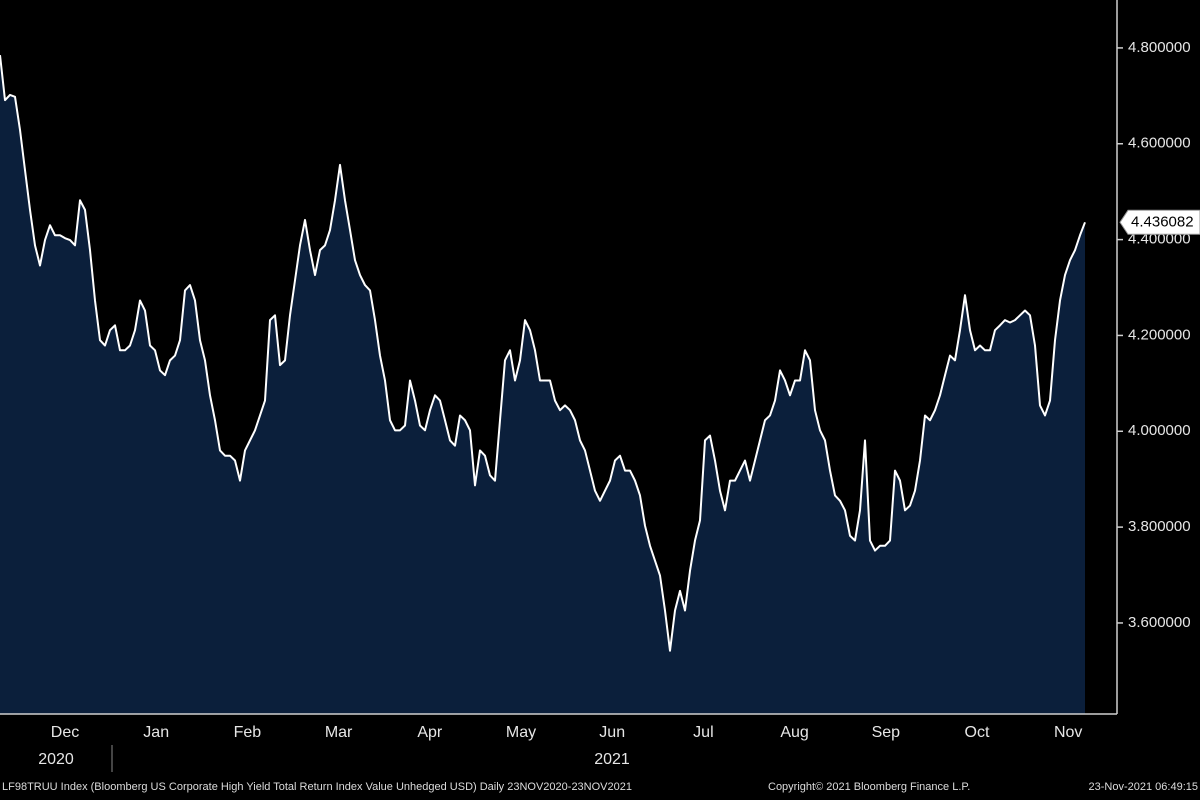 The image size is (1200, 800). I want to click on x-tick-label: Nov, so click(1068, 732).